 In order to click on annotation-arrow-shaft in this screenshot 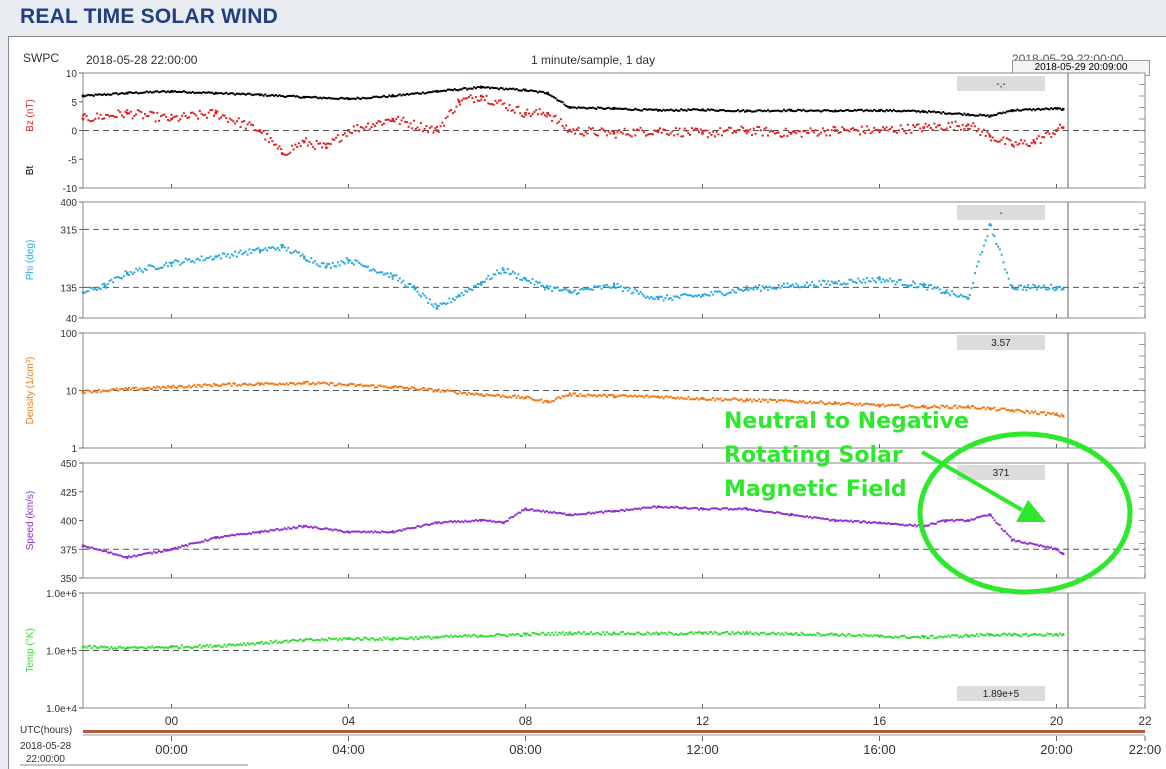, I will do `click(972, 481)`.